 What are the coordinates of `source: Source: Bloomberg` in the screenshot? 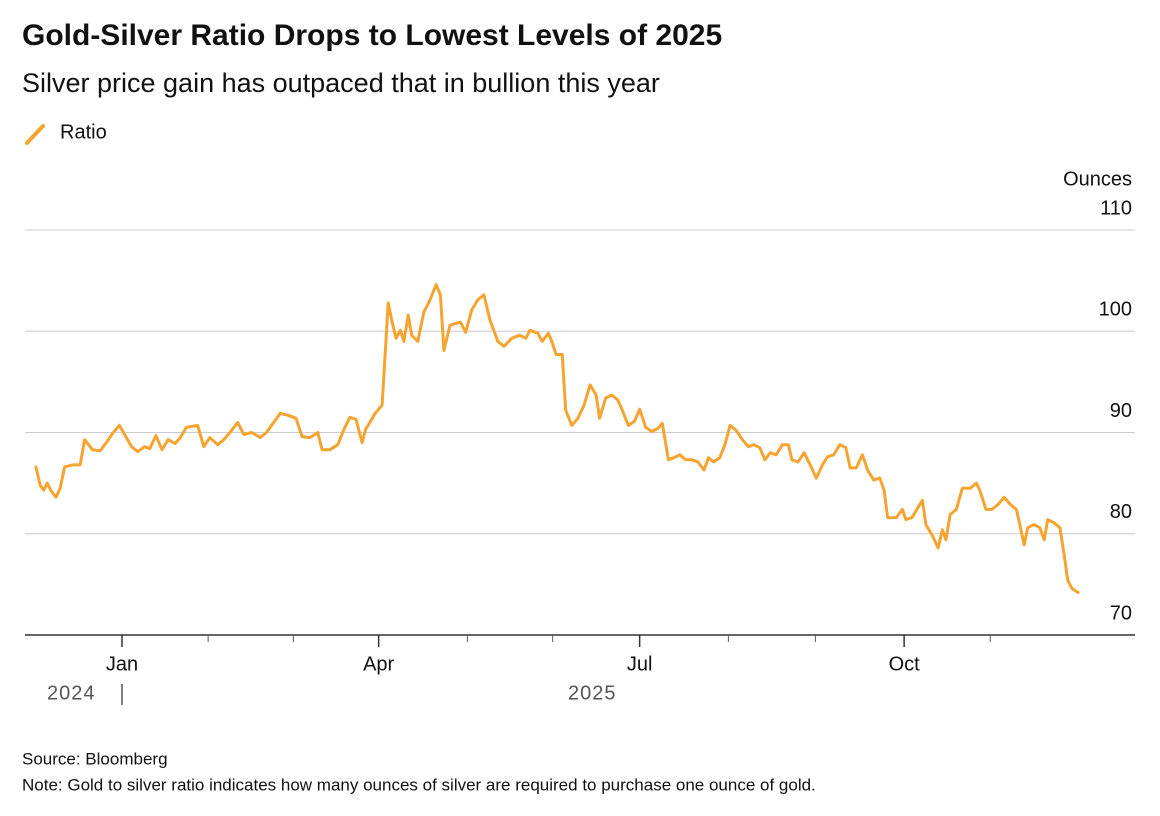 It's located at (95, 758).